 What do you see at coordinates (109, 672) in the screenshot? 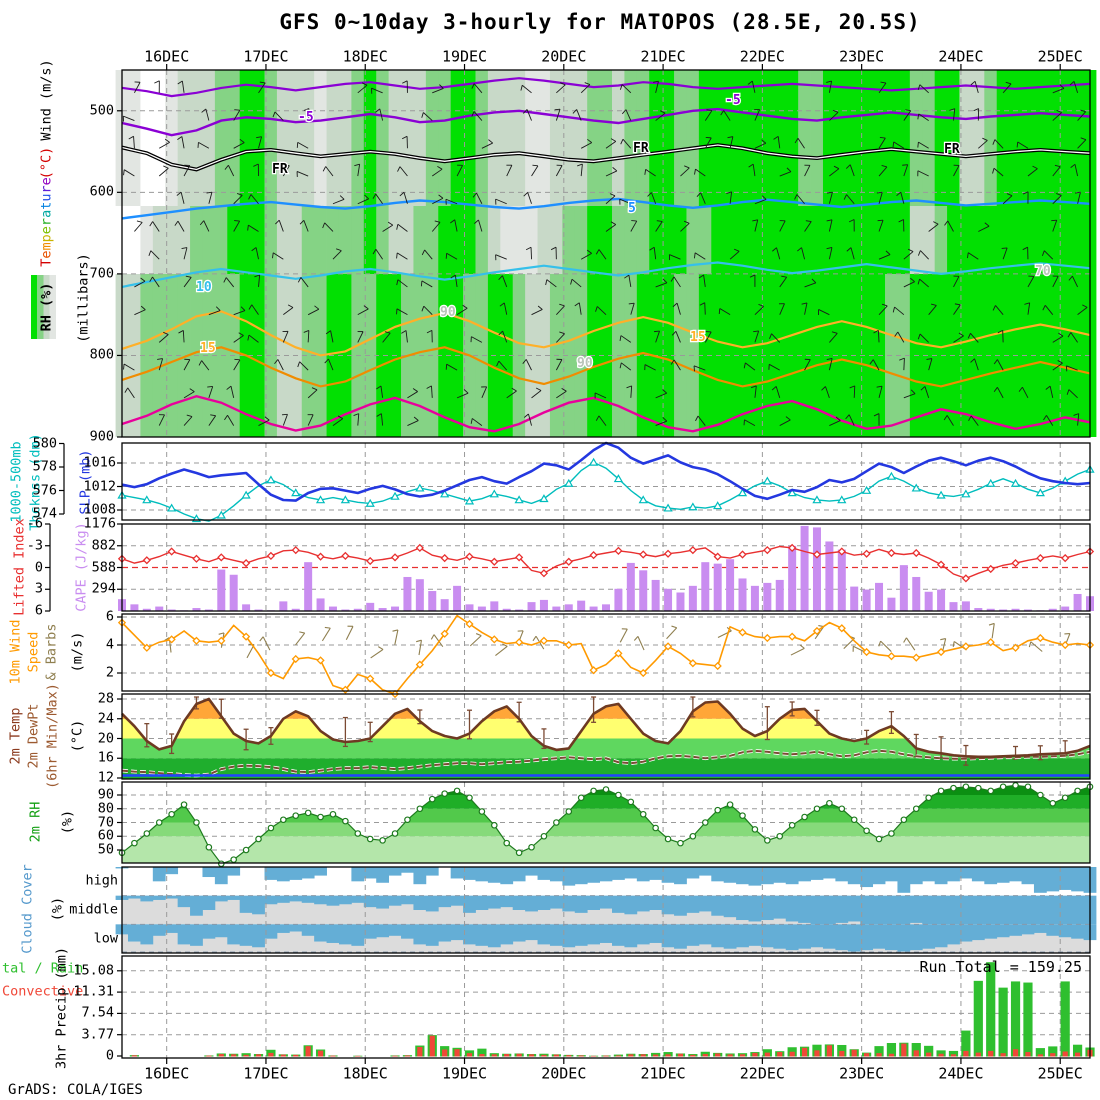
I see `p4-tick-2: 2` at bounding box center [109, 672].